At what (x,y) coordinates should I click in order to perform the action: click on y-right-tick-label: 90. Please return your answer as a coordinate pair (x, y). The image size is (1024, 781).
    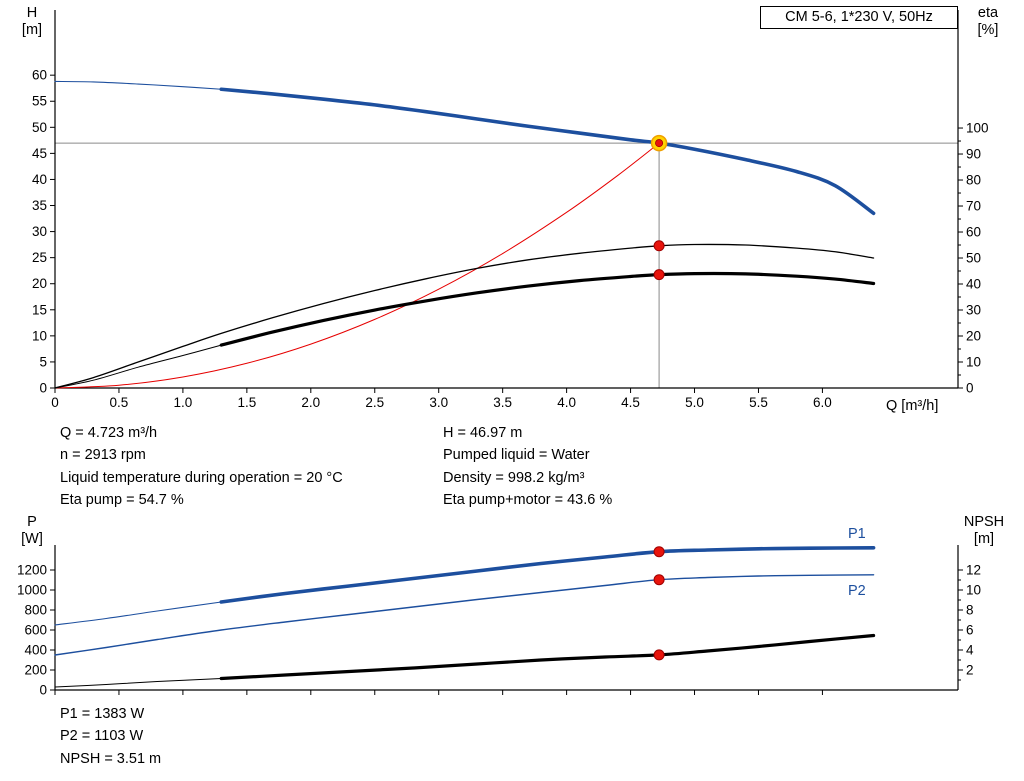
    Looking at the image, I should click on (973, 154).